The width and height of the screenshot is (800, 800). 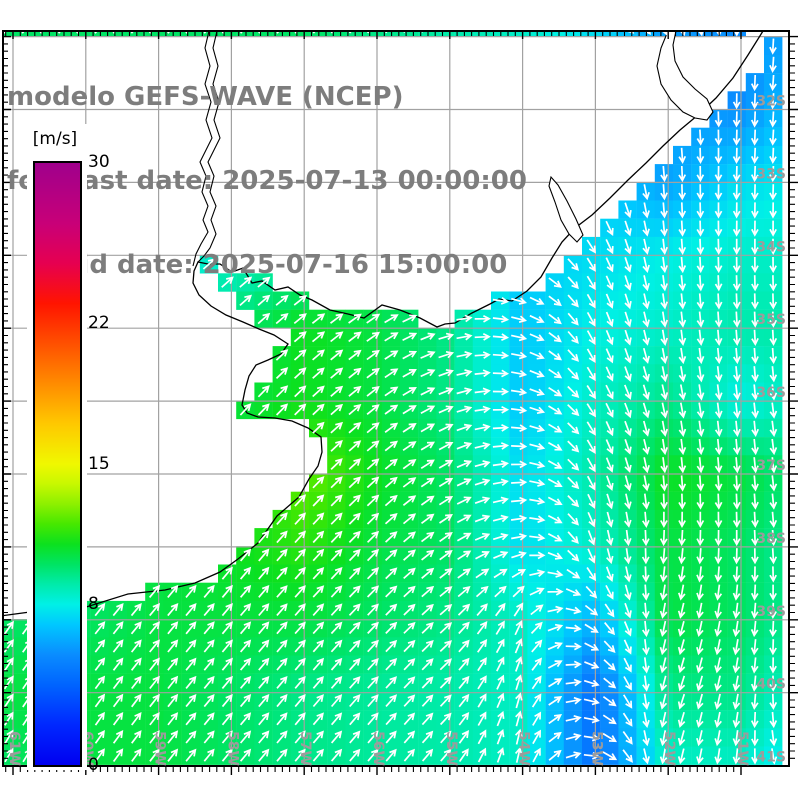 What do you see at coordinates (14, 748) in the screenshot?
I see `lon-axis-label: 61W` at bounding box center [14, 748].